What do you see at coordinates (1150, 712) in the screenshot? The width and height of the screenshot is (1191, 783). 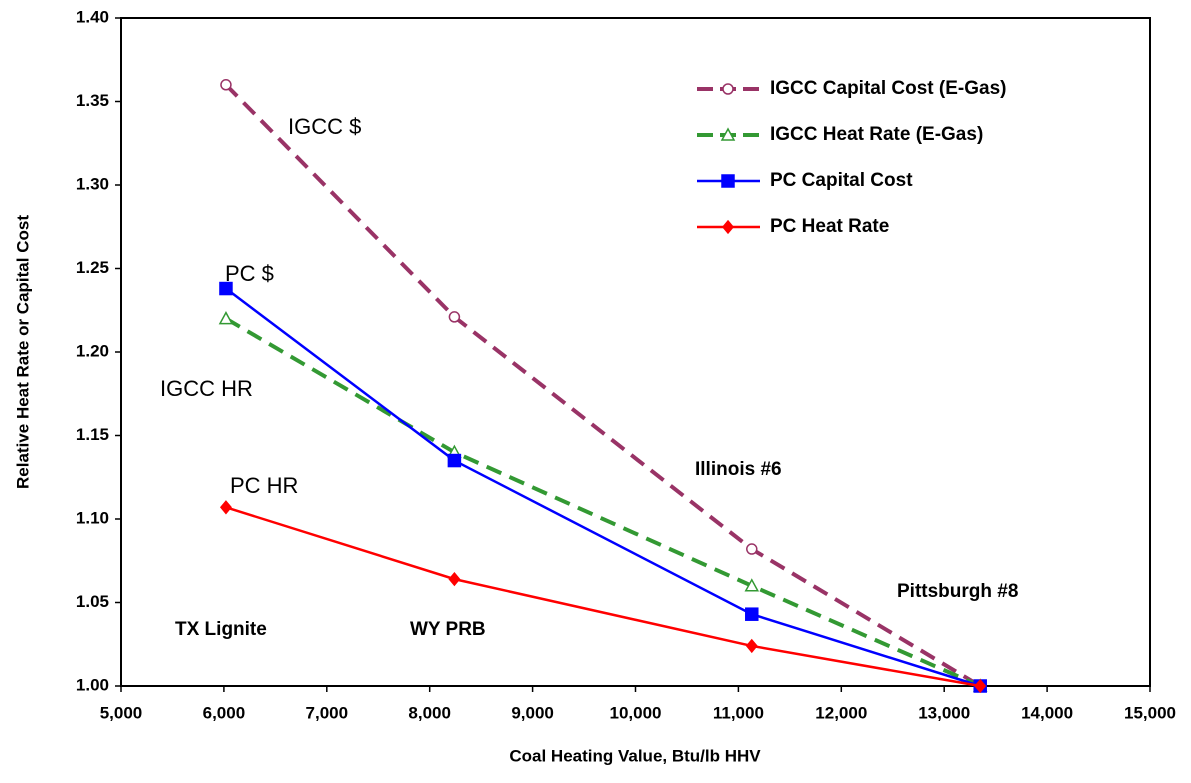 I see `x-tick-label: 15,000` at bounding box center [1150, 712].